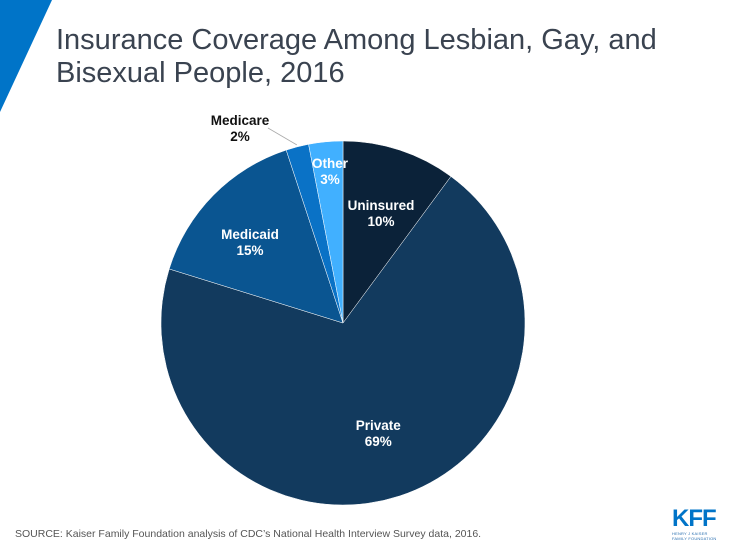 The image size is (735, 551). Describe the element at coordinates (694, 538) in the screenshot. I see `logo-subline-2: FAMILY FOUNDATION` at that location.